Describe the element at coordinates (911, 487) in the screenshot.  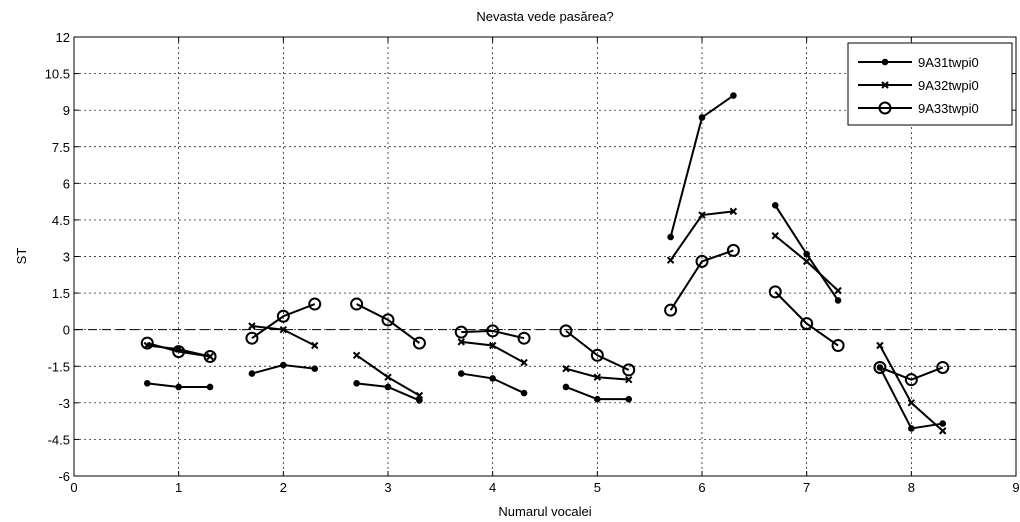
I see `x-tick-label: 8` at that location.